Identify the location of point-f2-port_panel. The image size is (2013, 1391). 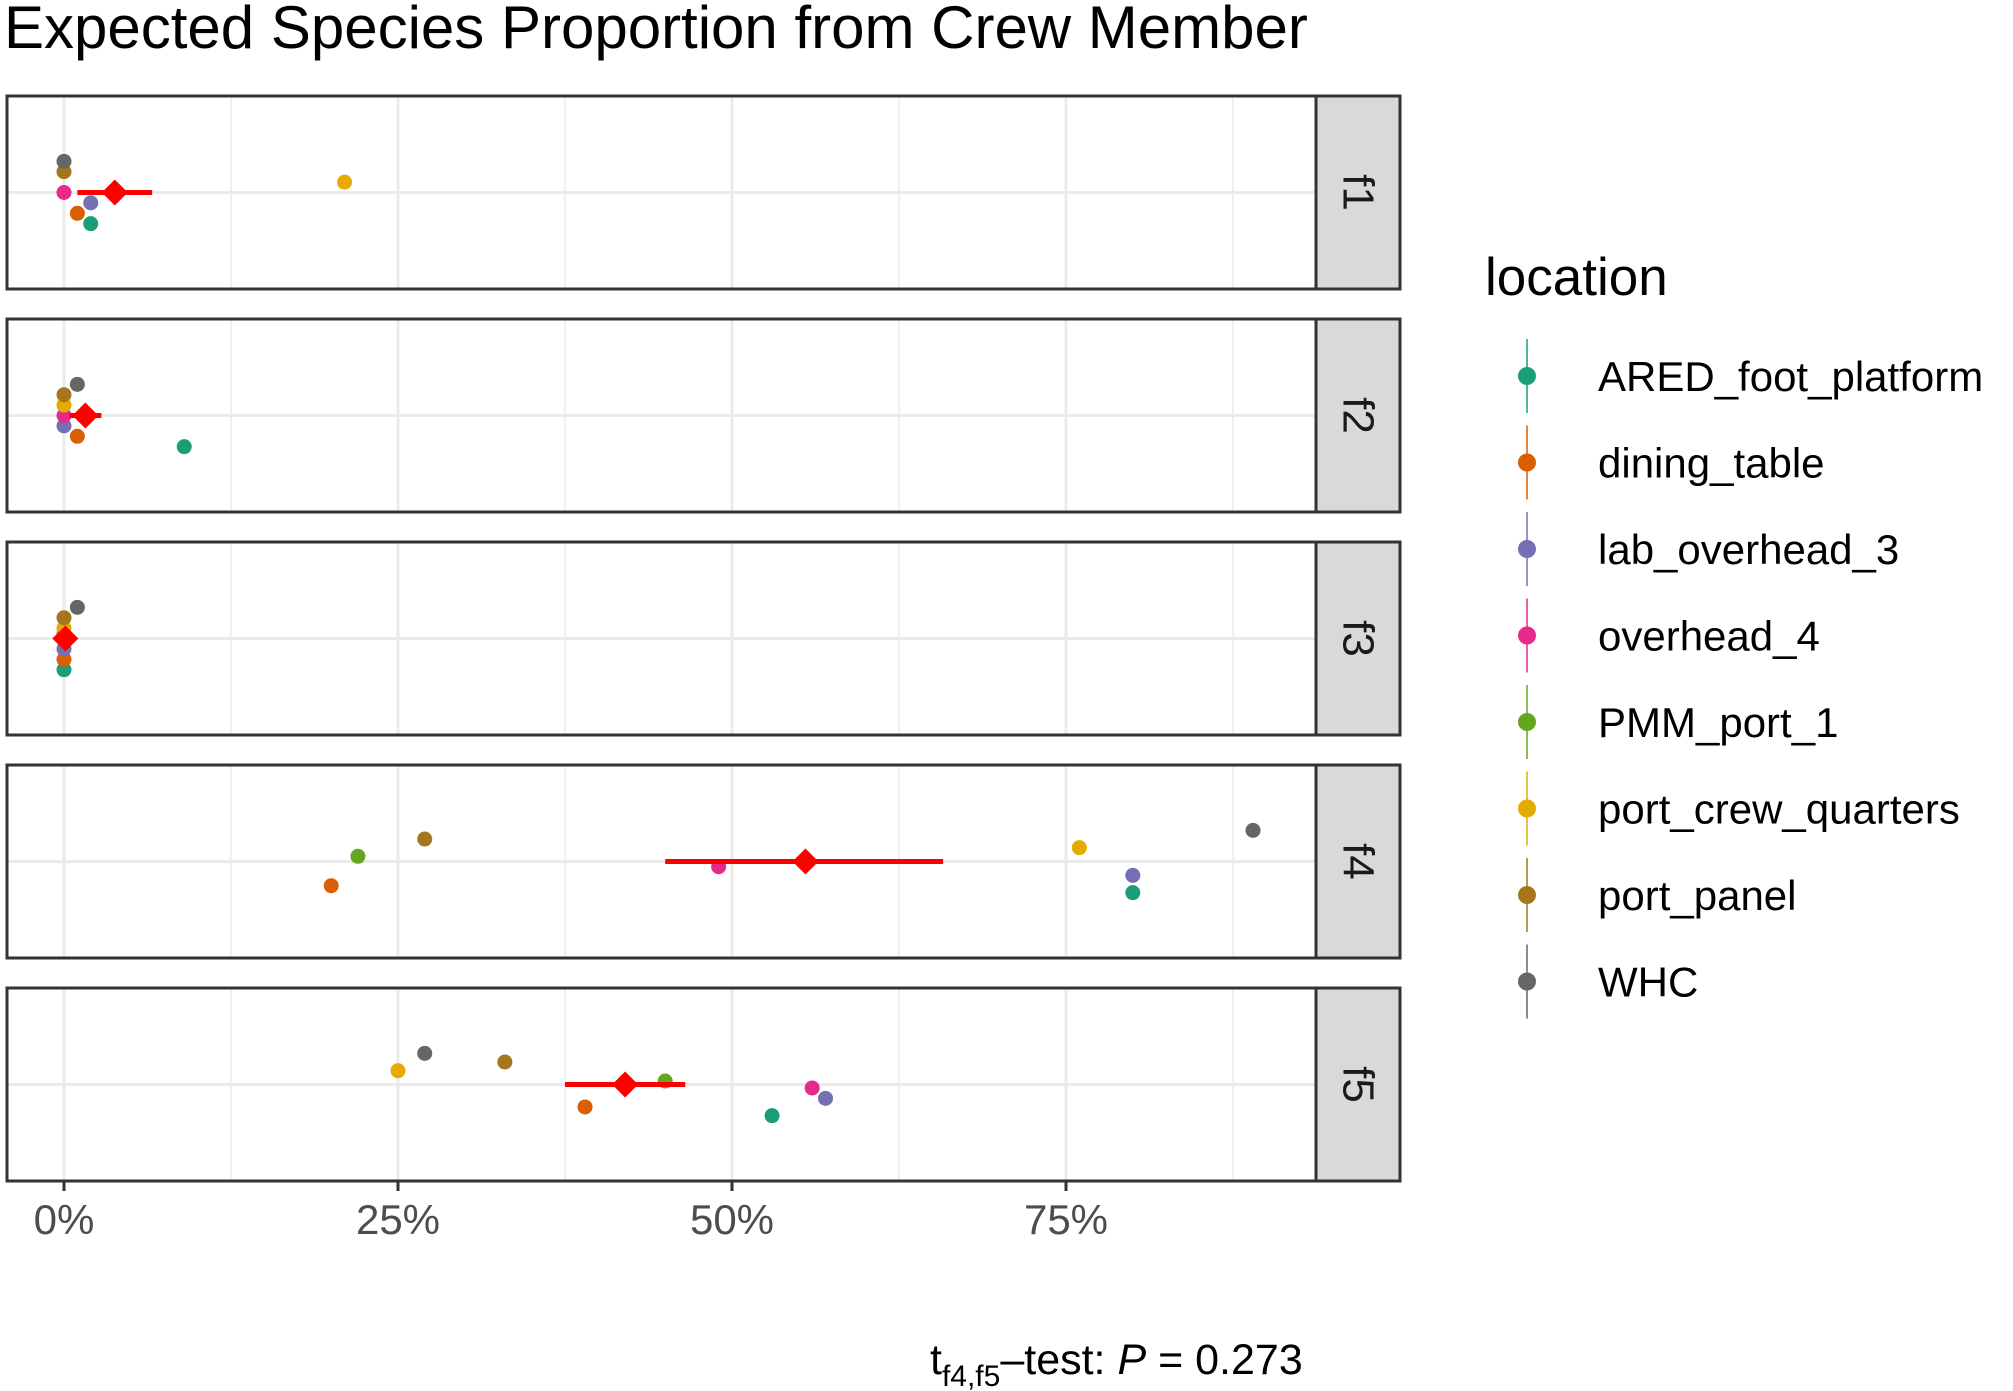
(64, 395).